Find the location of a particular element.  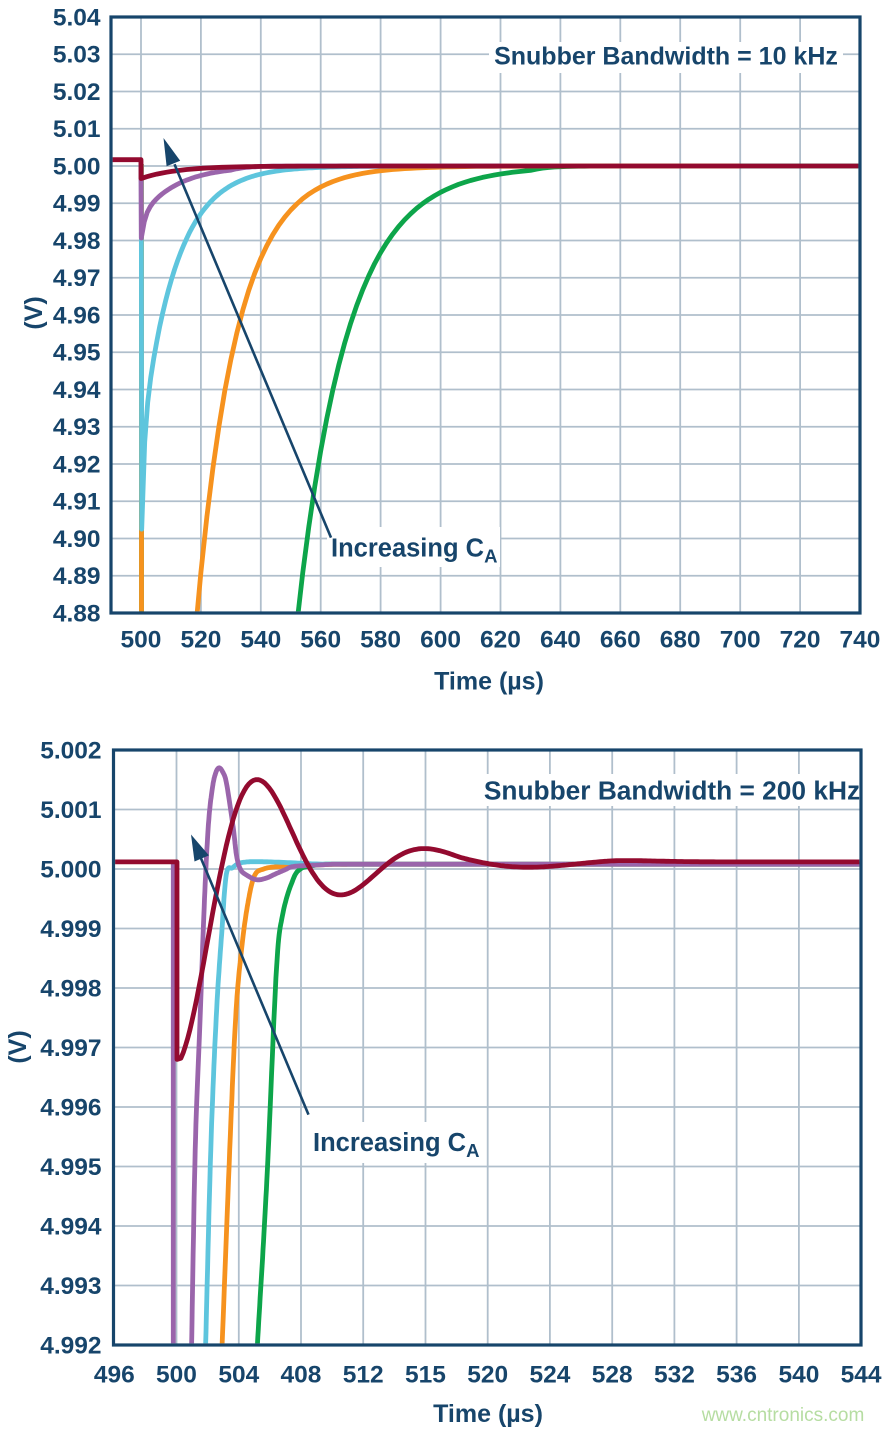

svg-text: 496 is located at coordinates (114, 1375).